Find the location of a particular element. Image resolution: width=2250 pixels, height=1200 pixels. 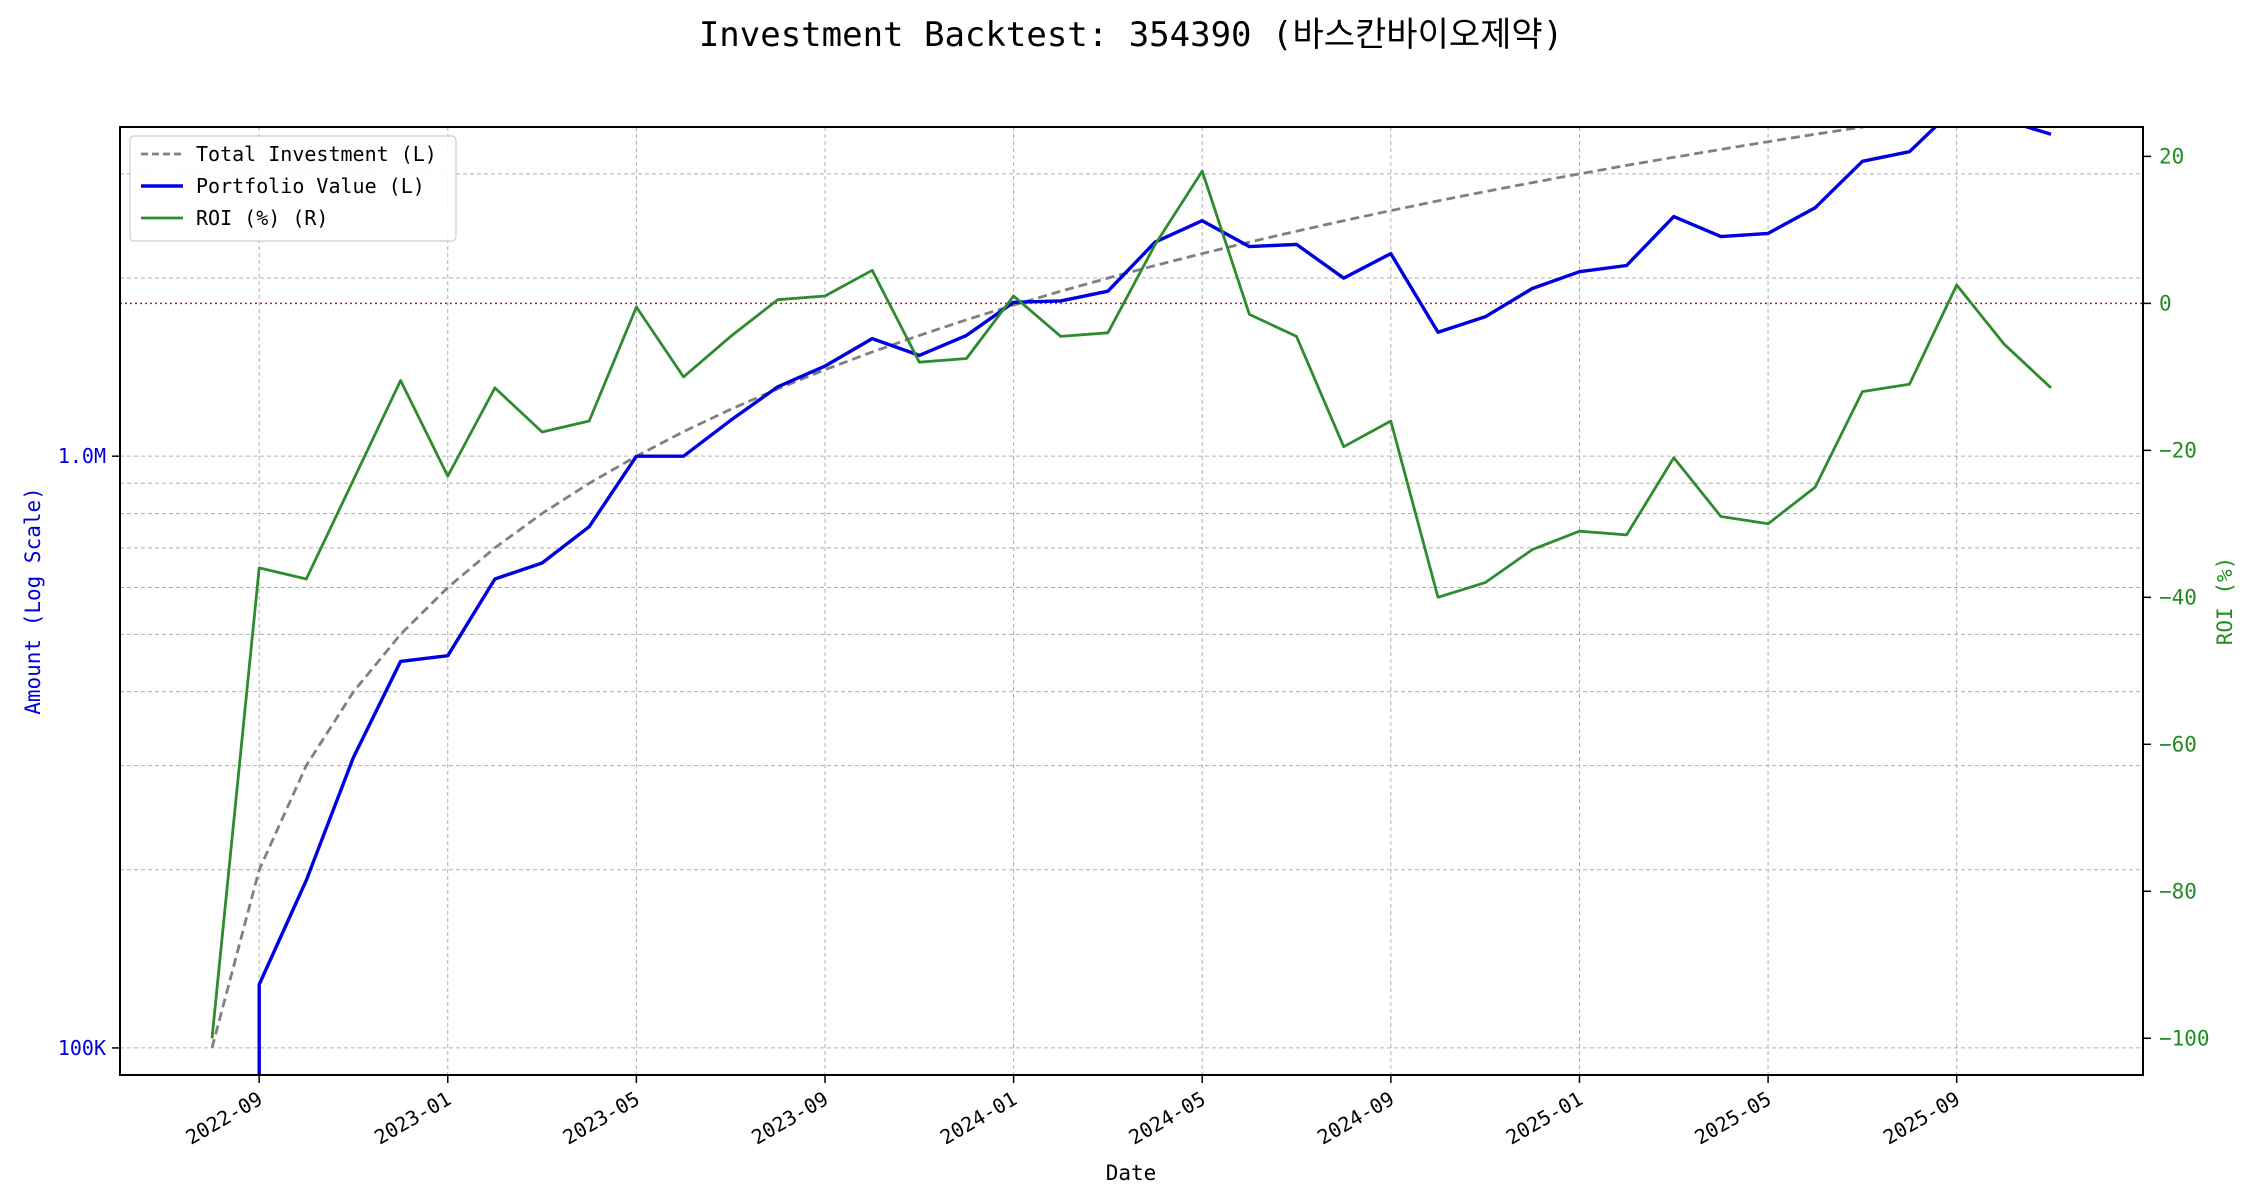

right-tick-label: −20 is located at coordinates (2178, 450).